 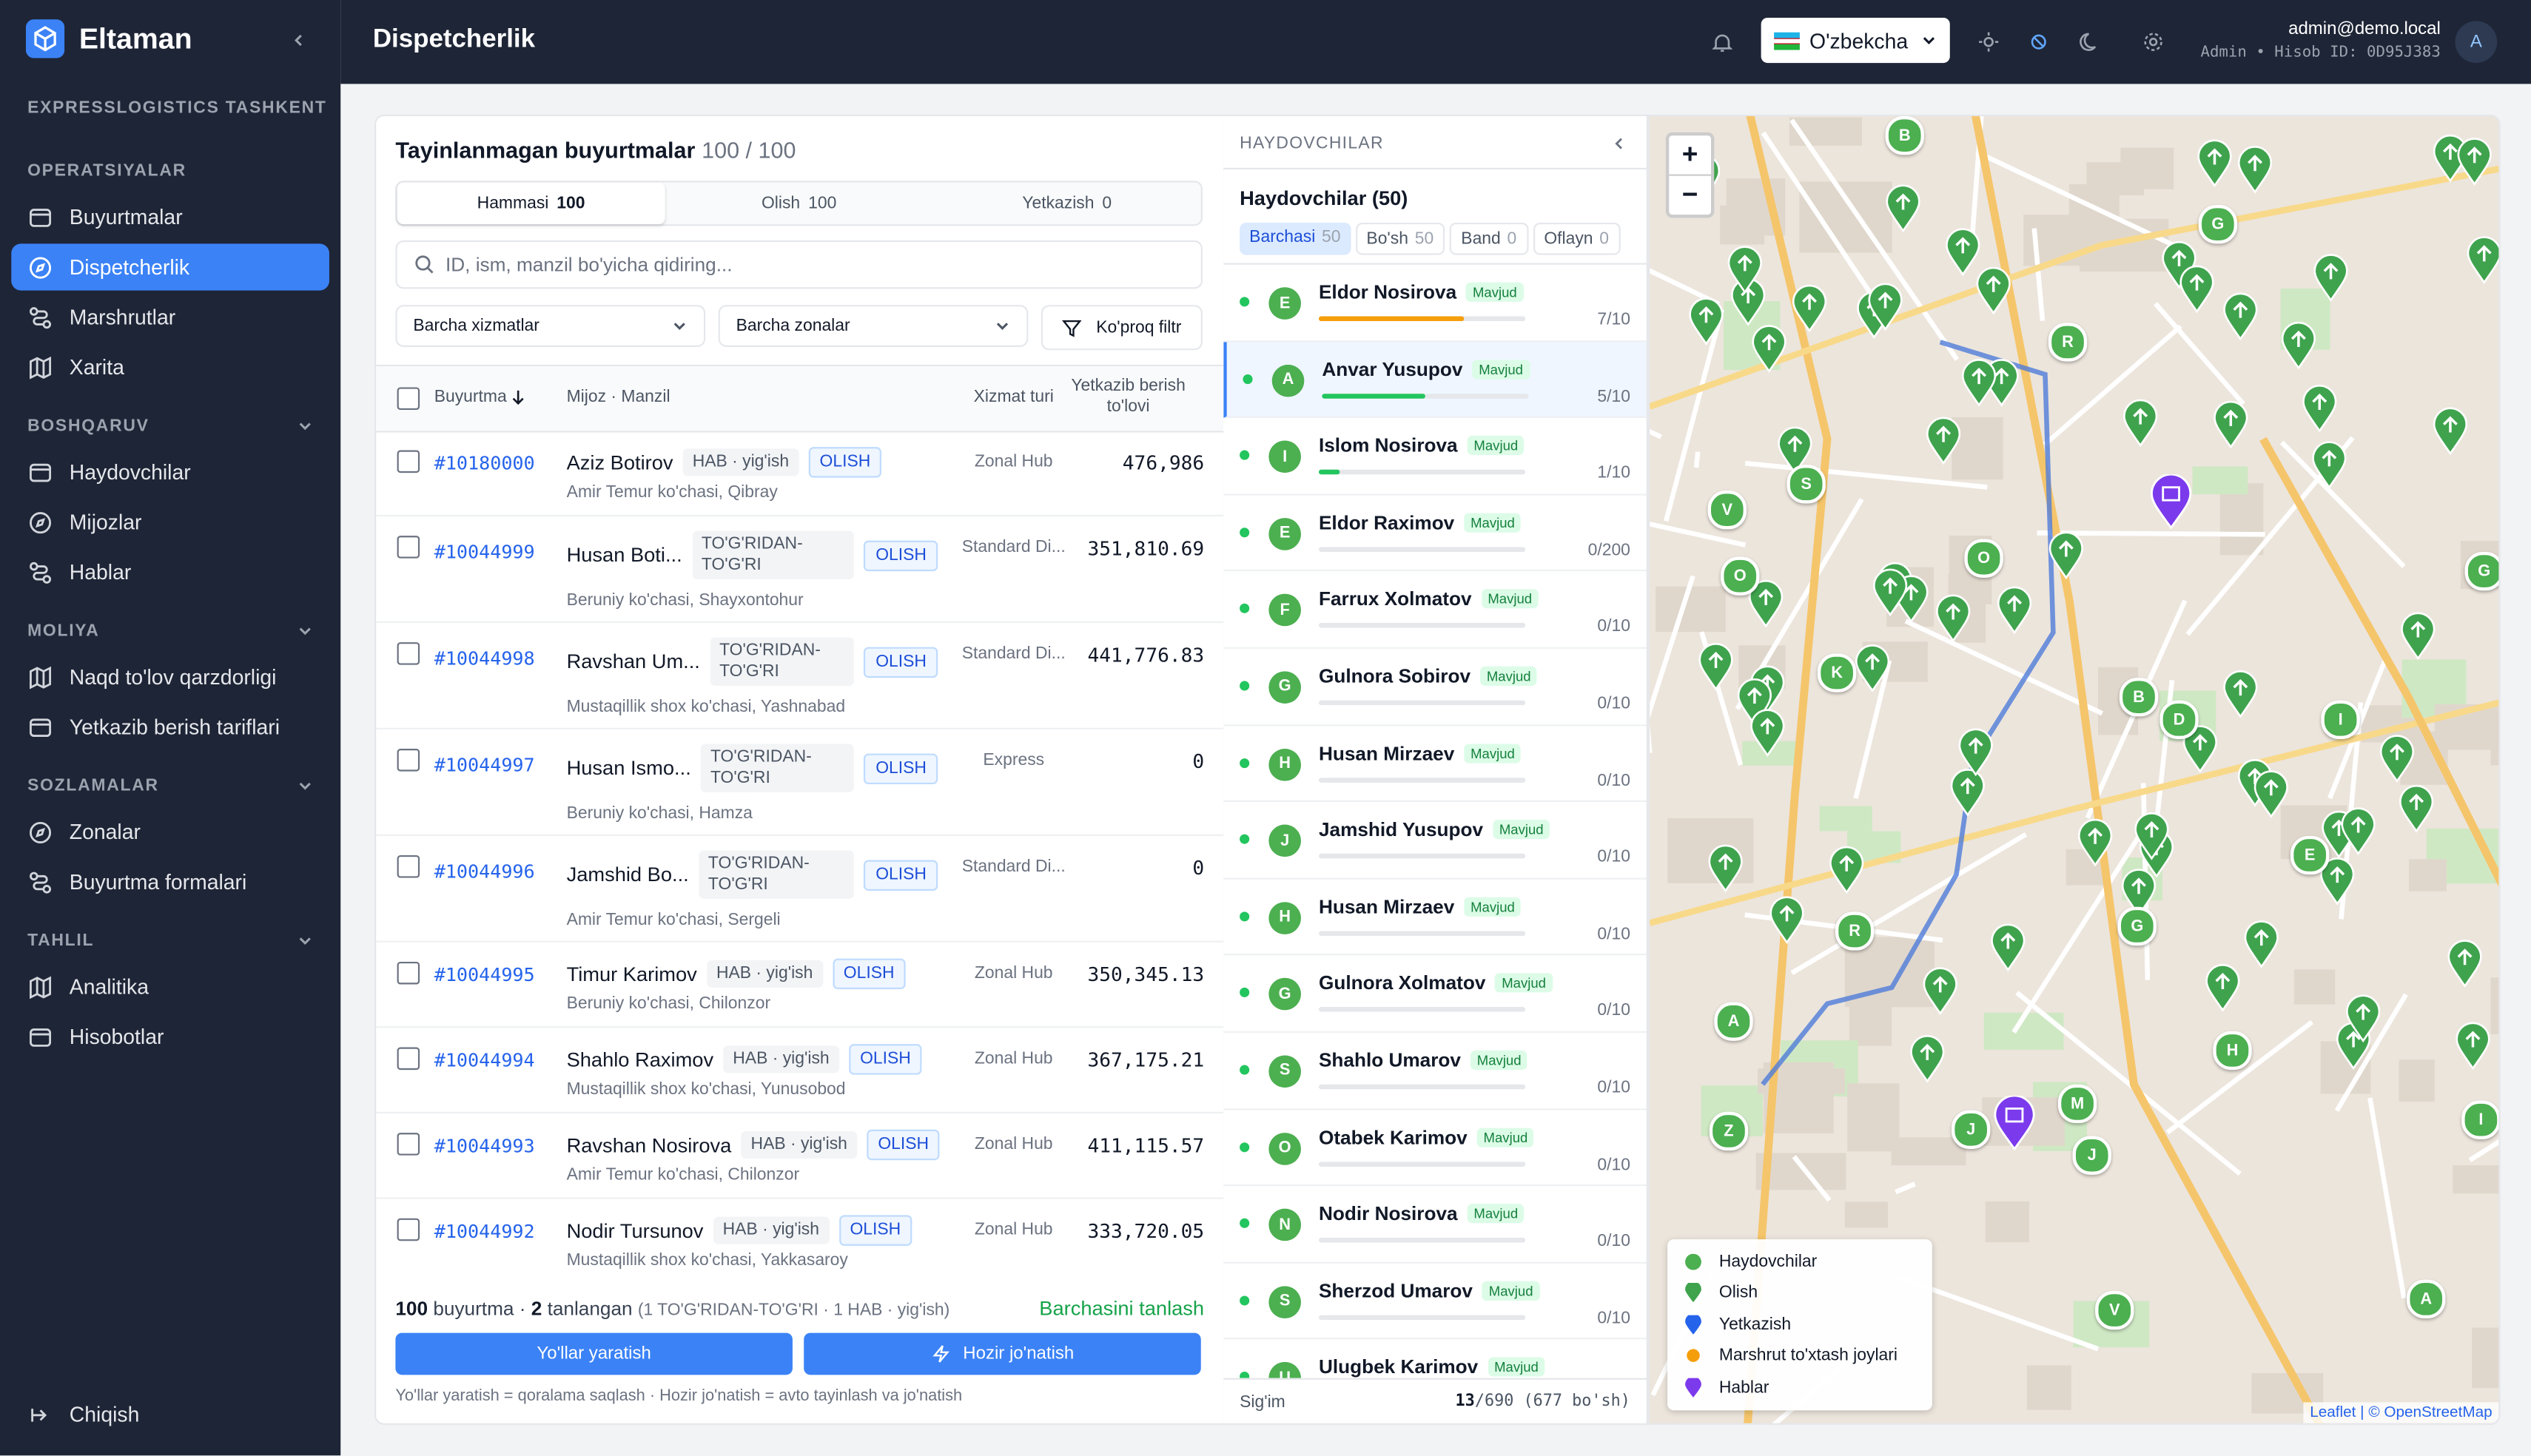 I want to click on order-id: #10044997, so click(x=484, y=765).